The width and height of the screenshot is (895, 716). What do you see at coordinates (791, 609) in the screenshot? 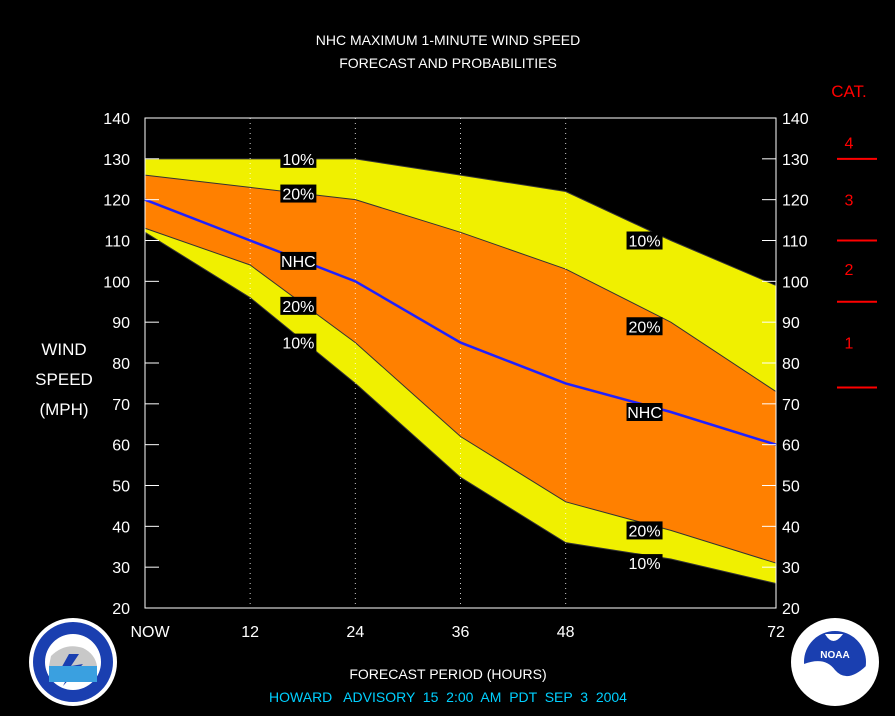
I see `y-tick-label-right: 20` at bounding box center [791, 609].